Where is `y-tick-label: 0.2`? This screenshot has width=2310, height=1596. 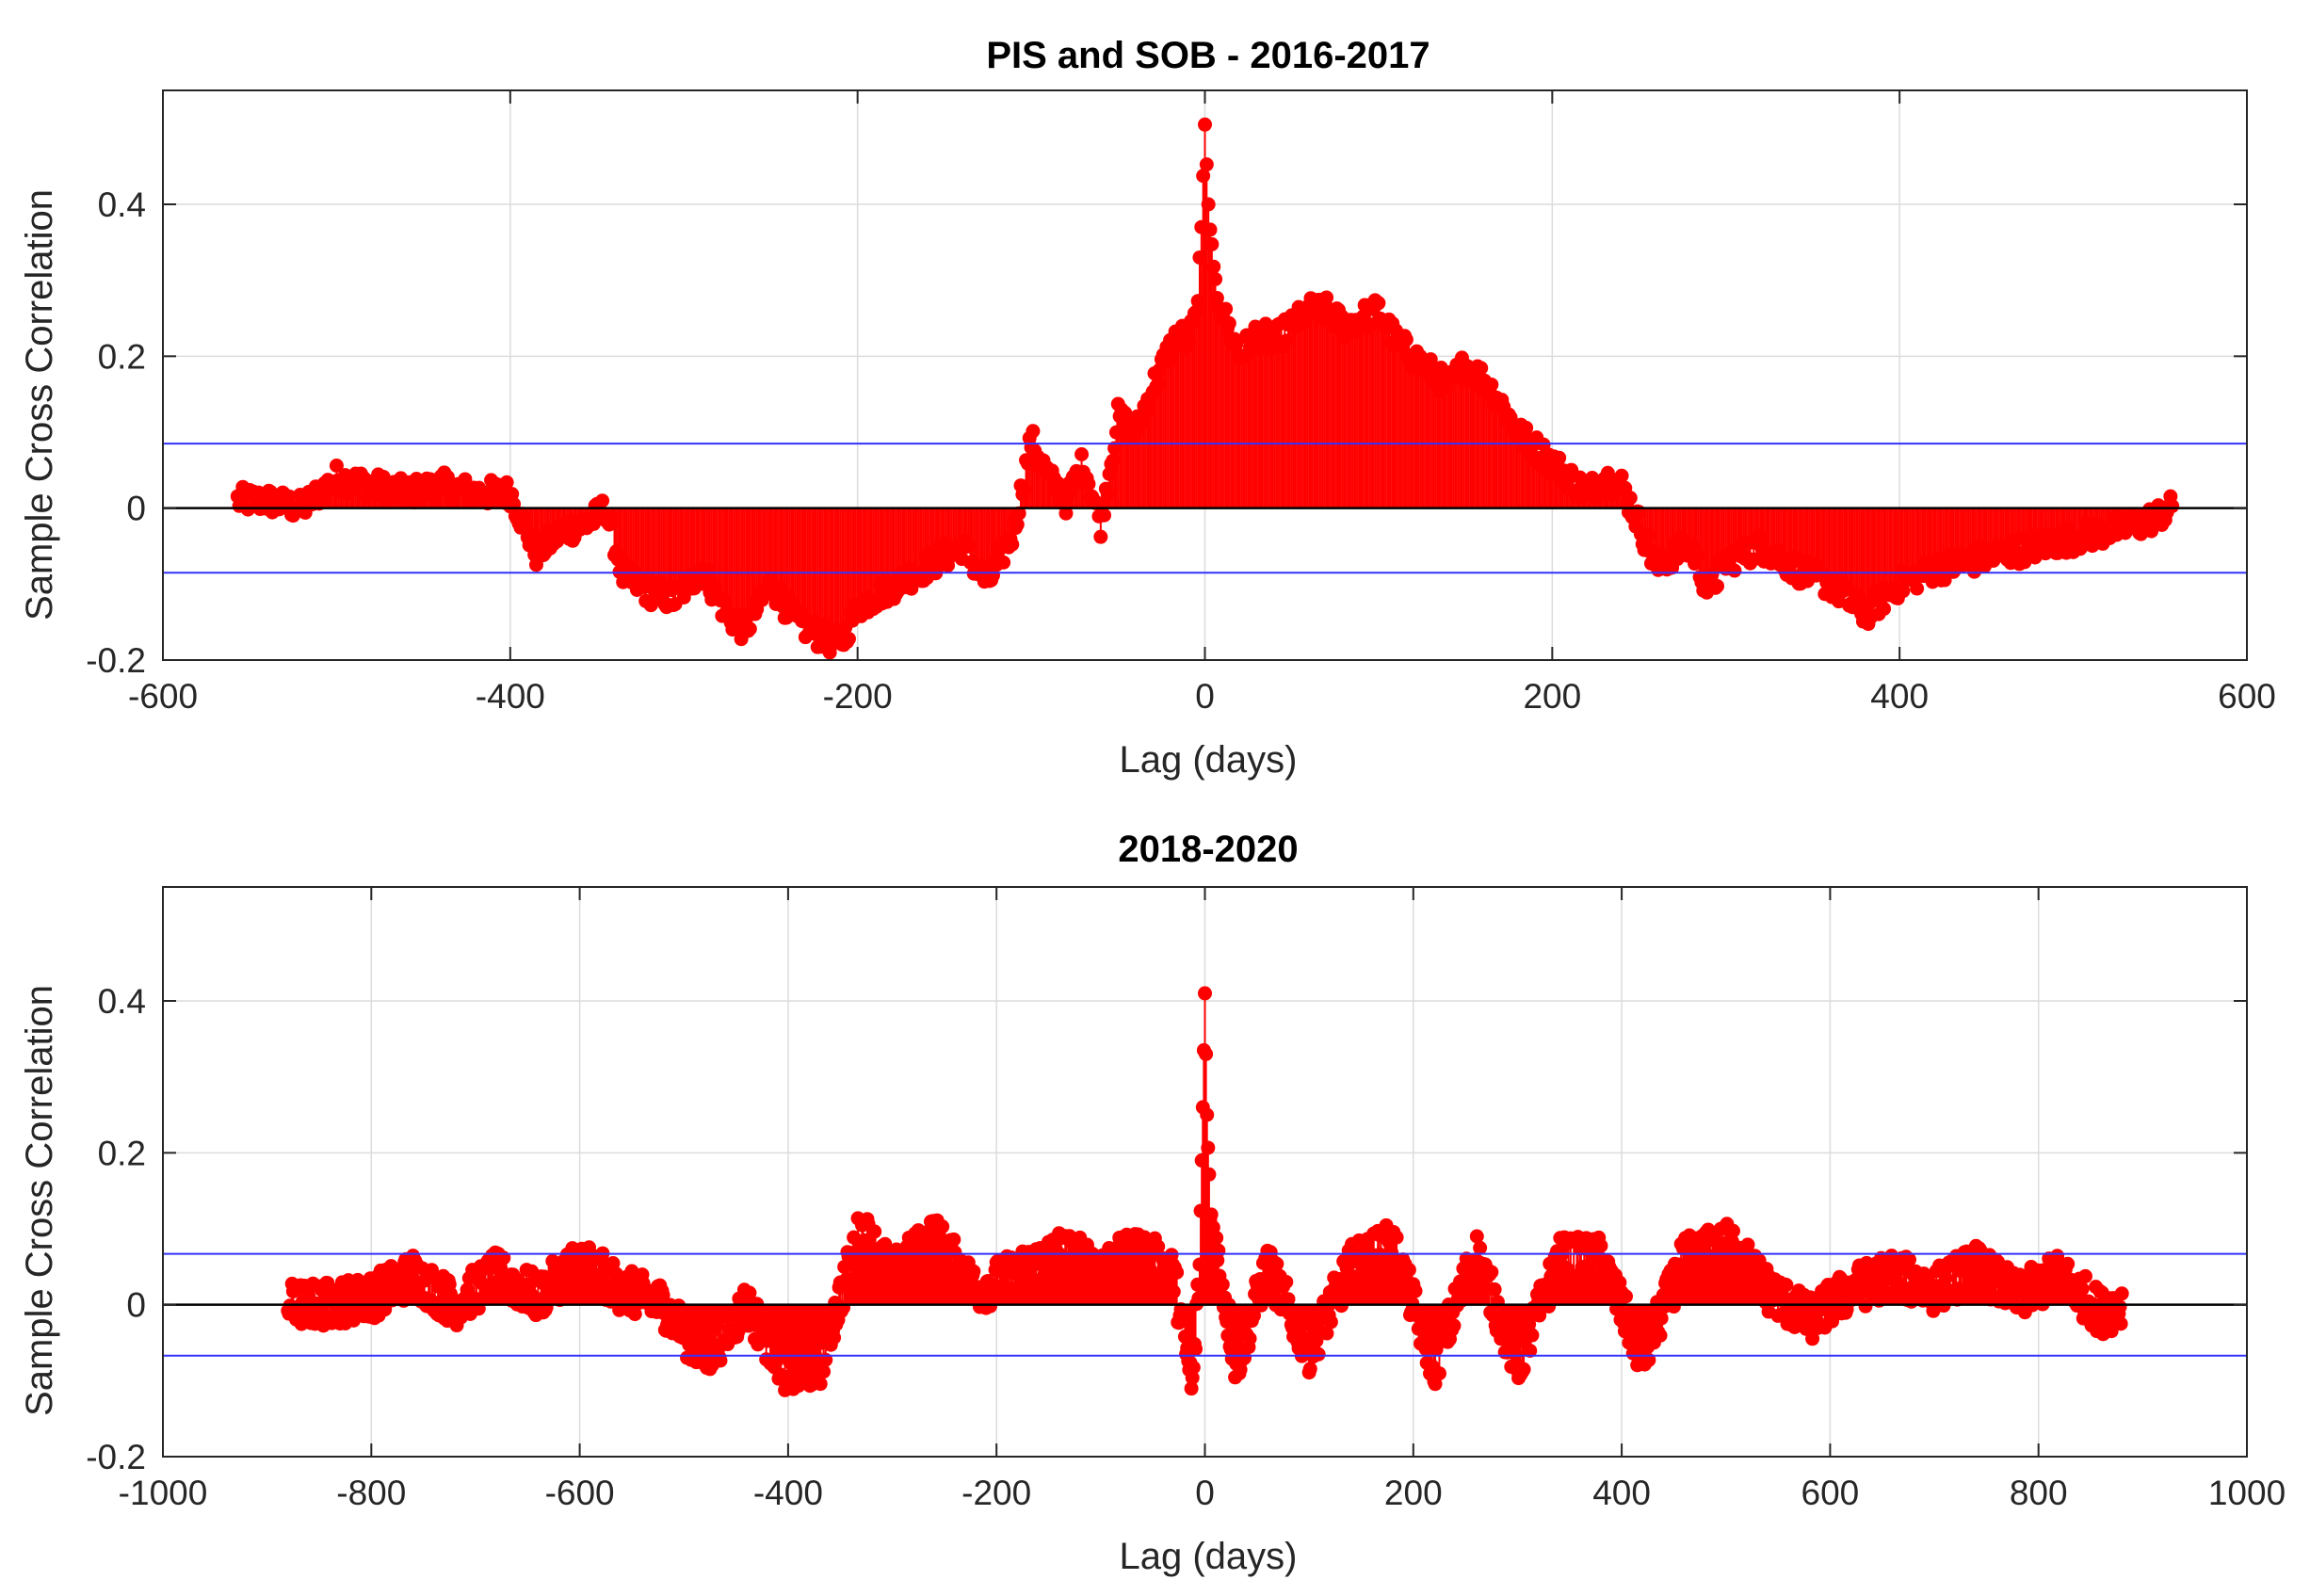
y-tick-label: 0.2 is located at coordinates (122, 356).